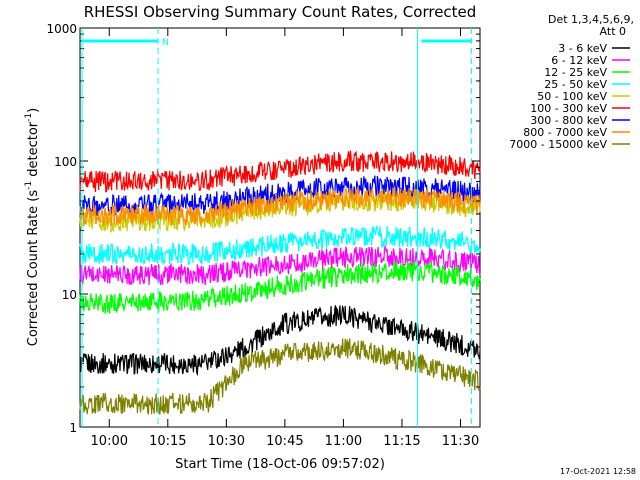 Image resolution: width=640 pixels, height=480 pixels. Describe the element at coordinates (582, 48) in the screenshot. I see `legend-label-0: 3 - 6 keV` at that location.